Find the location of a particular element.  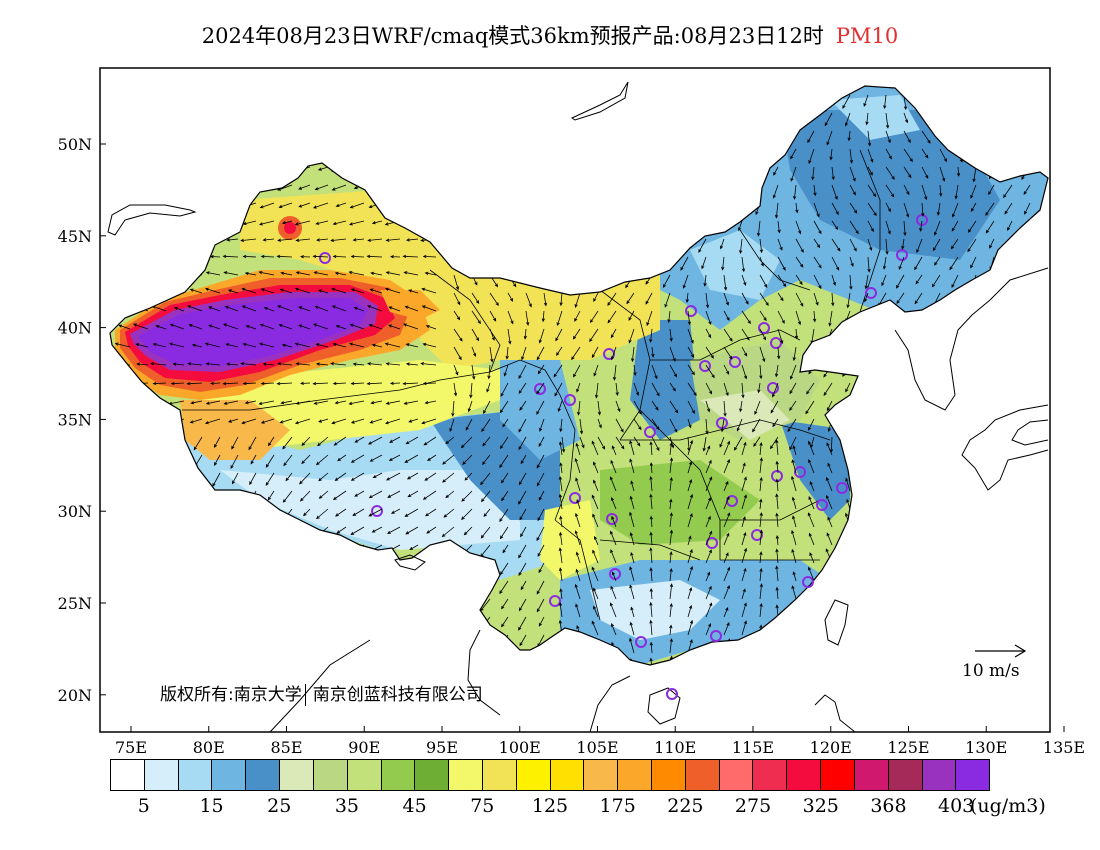

color-legend-unit: (ug/m3) is located at coordinates (1008, 806).